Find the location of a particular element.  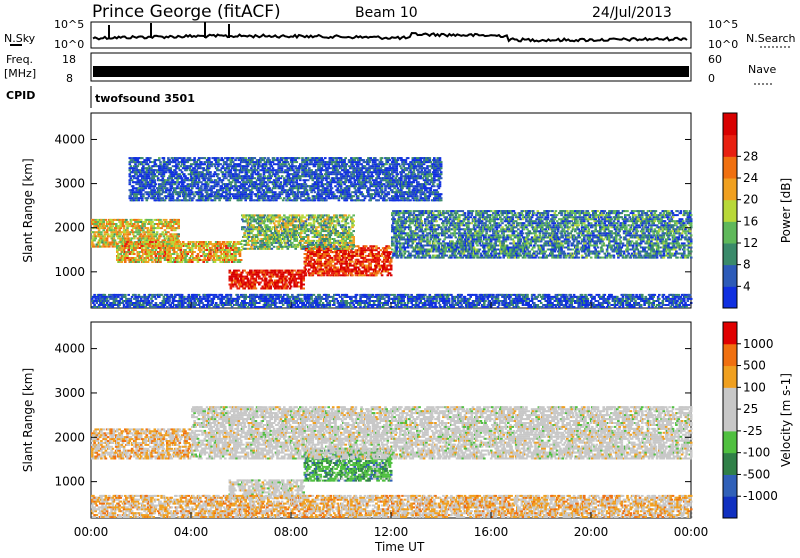

nsearch-label: N.Search is located at coordinates (771, 38).